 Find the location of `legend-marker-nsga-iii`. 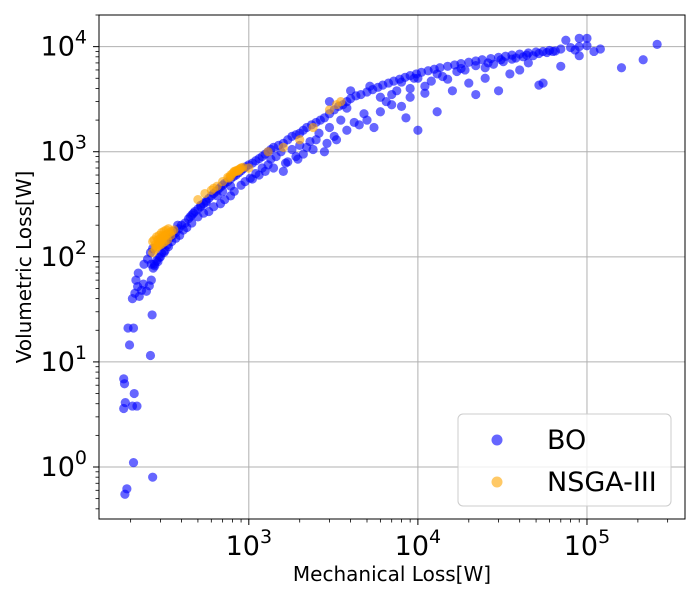

legend-marker-nsga-iii is located at coordinates (497, 482).